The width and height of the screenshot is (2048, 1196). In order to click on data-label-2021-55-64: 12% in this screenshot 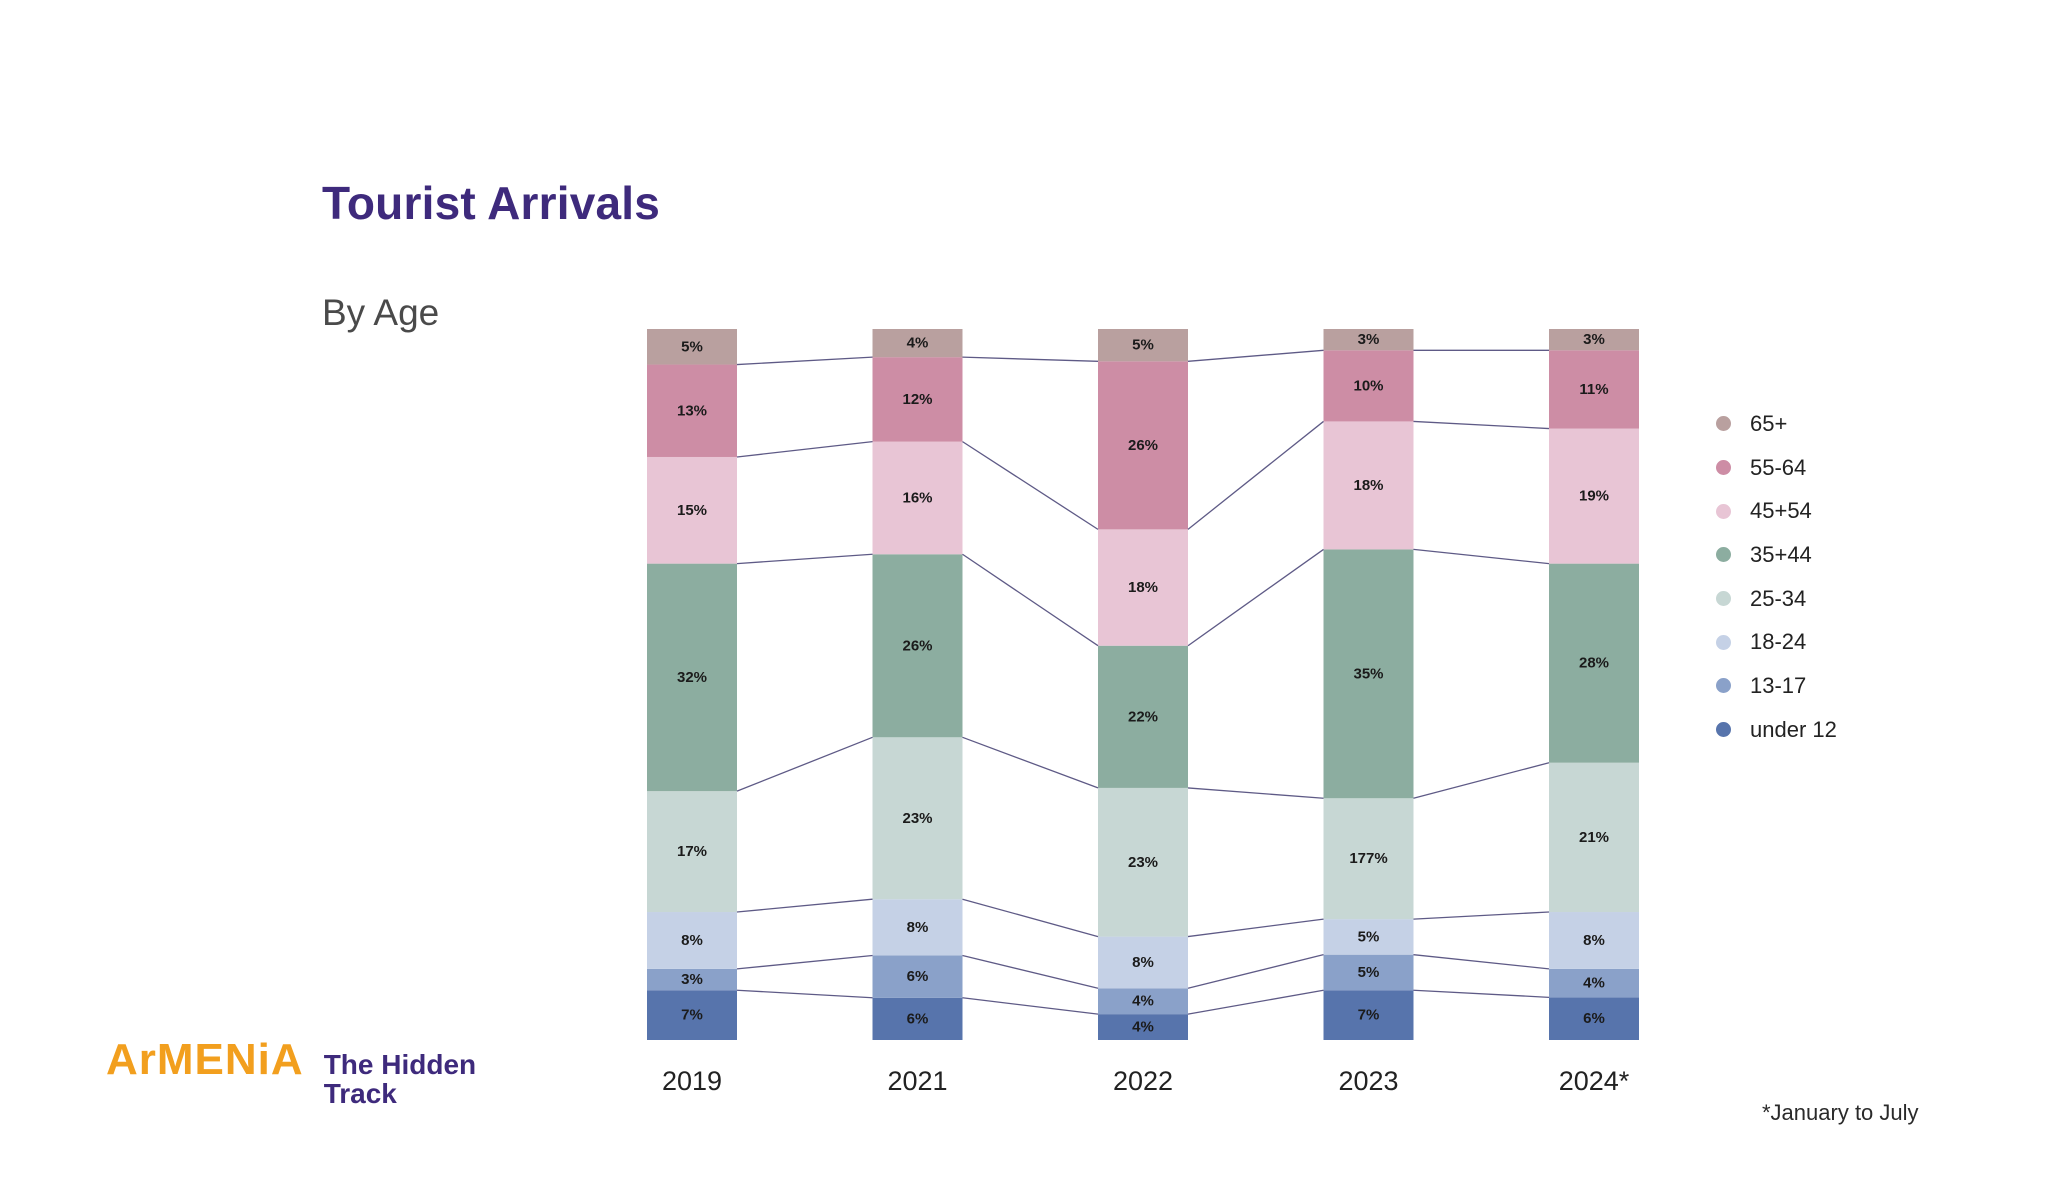, I will do `click(917, 399)`.